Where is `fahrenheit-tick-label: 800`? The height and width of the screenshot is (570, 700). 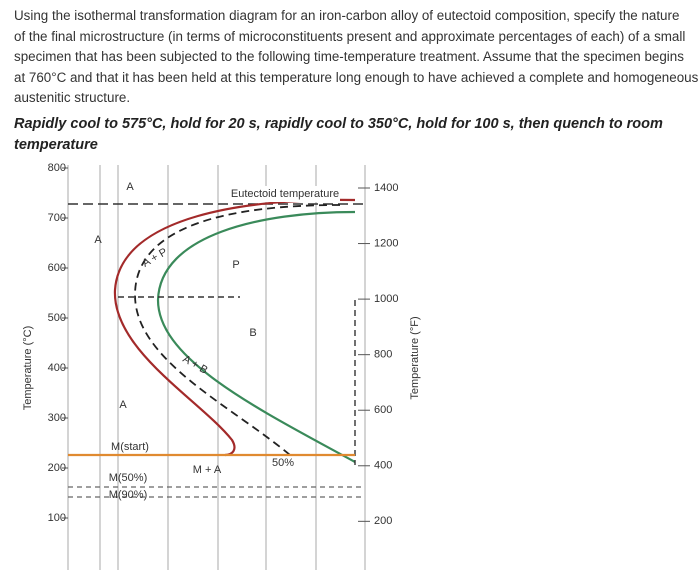
fahrenheit-tick-label: 800 is located at coordinates (383, 355).